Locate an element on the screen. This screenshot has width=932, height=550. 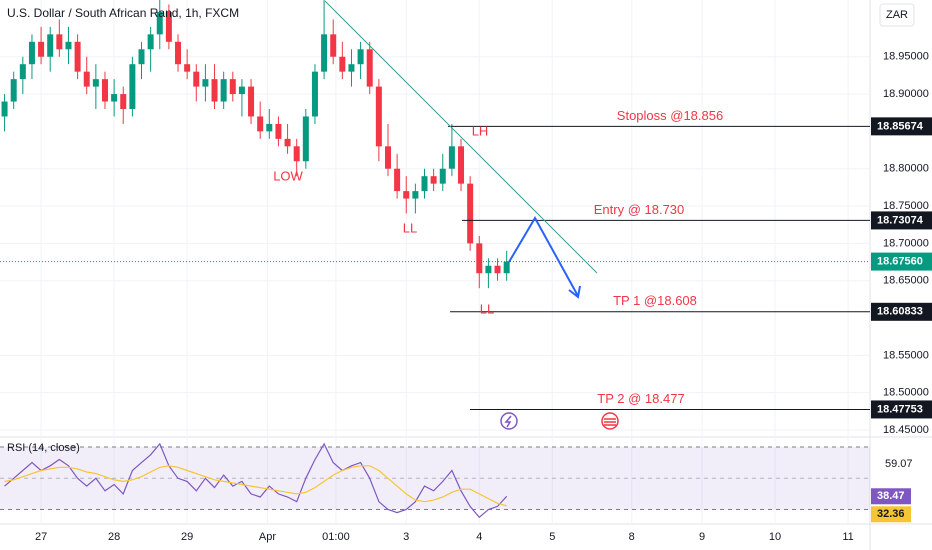
level-price-label: 18.47753 is located at coordinates (900, 409).